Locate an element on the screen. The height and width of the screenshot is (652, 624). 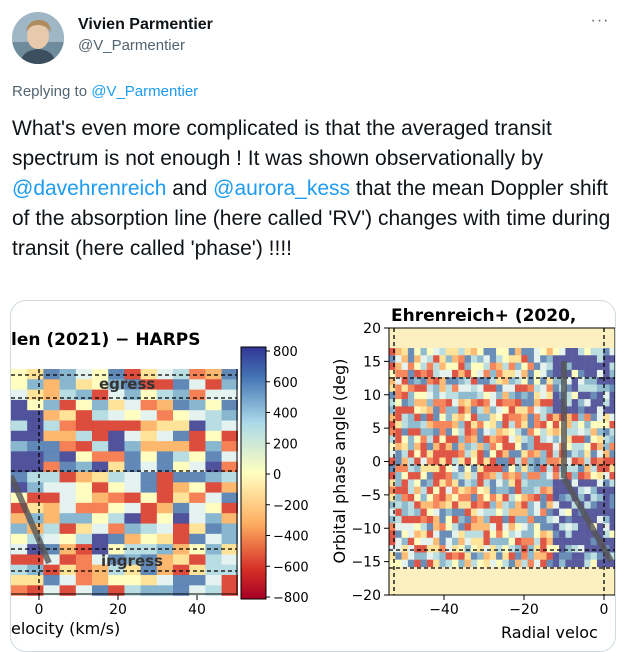
colorbar-ticks: 800 600 400 200 0 −200 −400 −600 −800 is located at coordinates (287, 475).